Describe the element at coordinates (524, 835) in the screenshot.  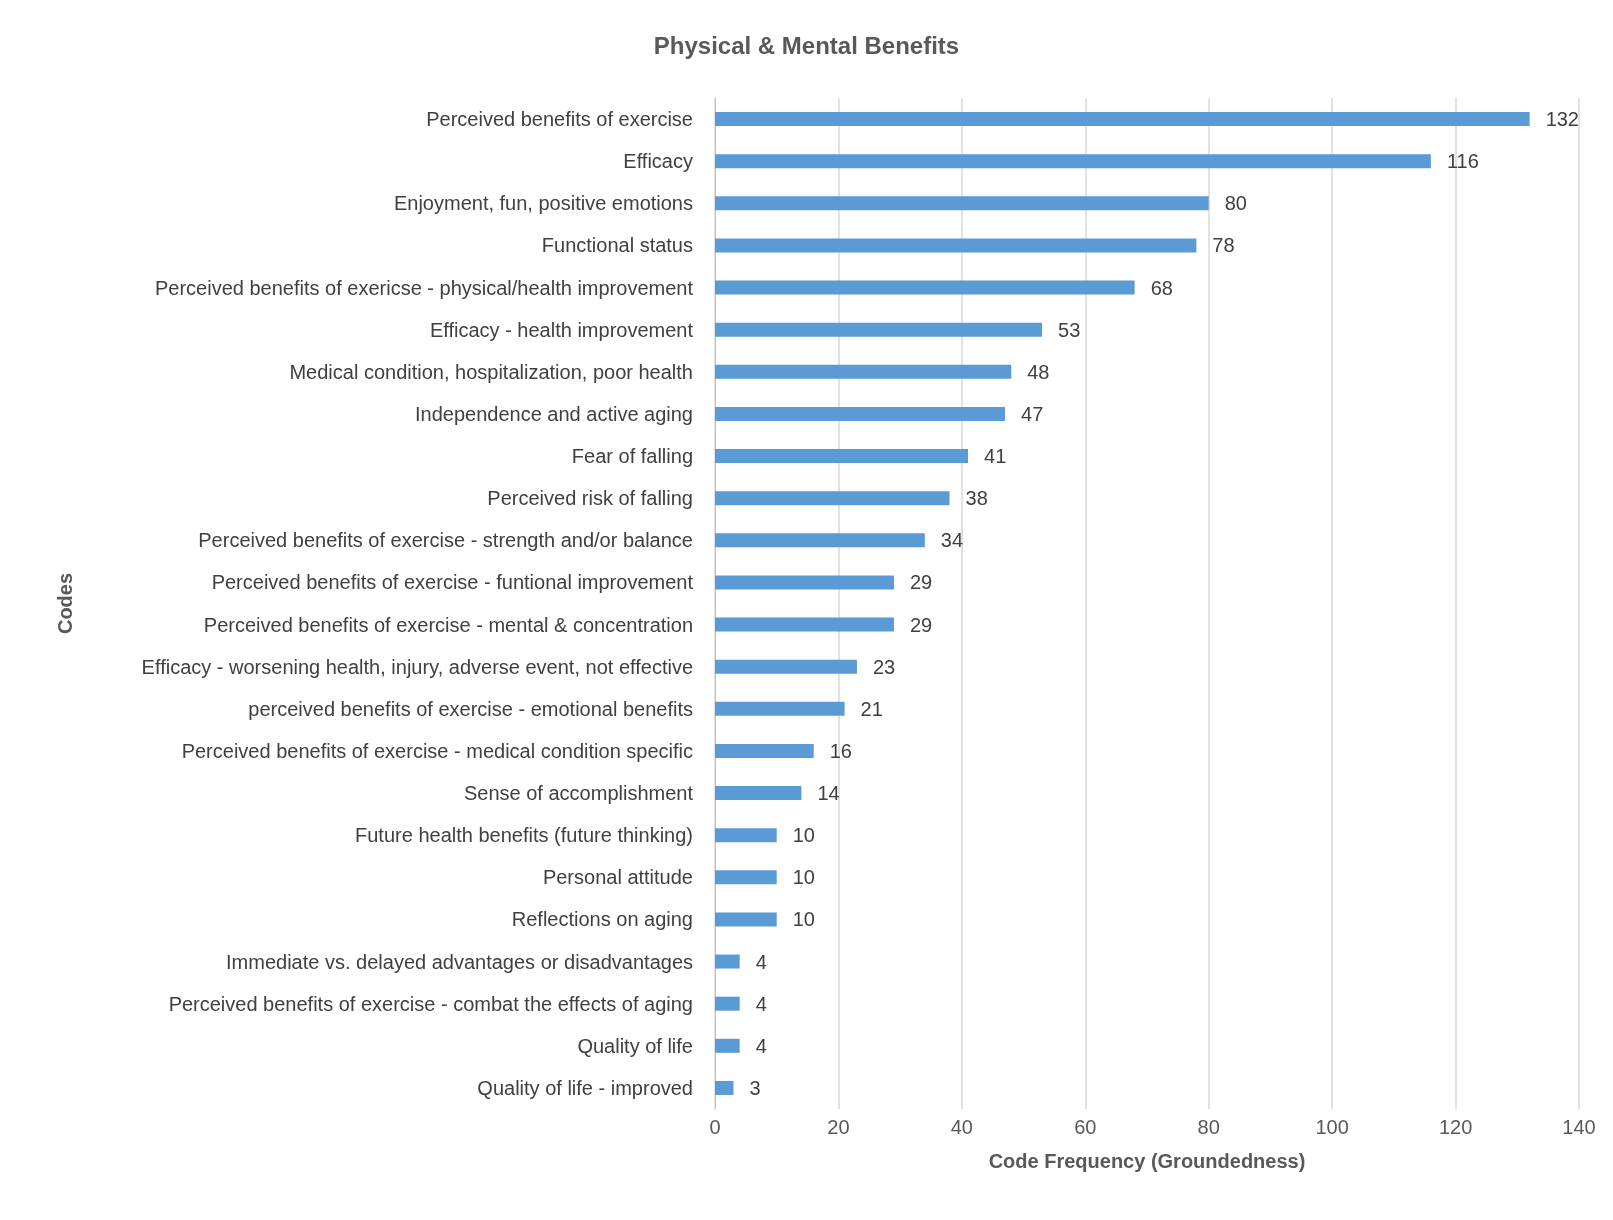
I see `y-tick-label: Future health benefits (future thinking)` at that location.